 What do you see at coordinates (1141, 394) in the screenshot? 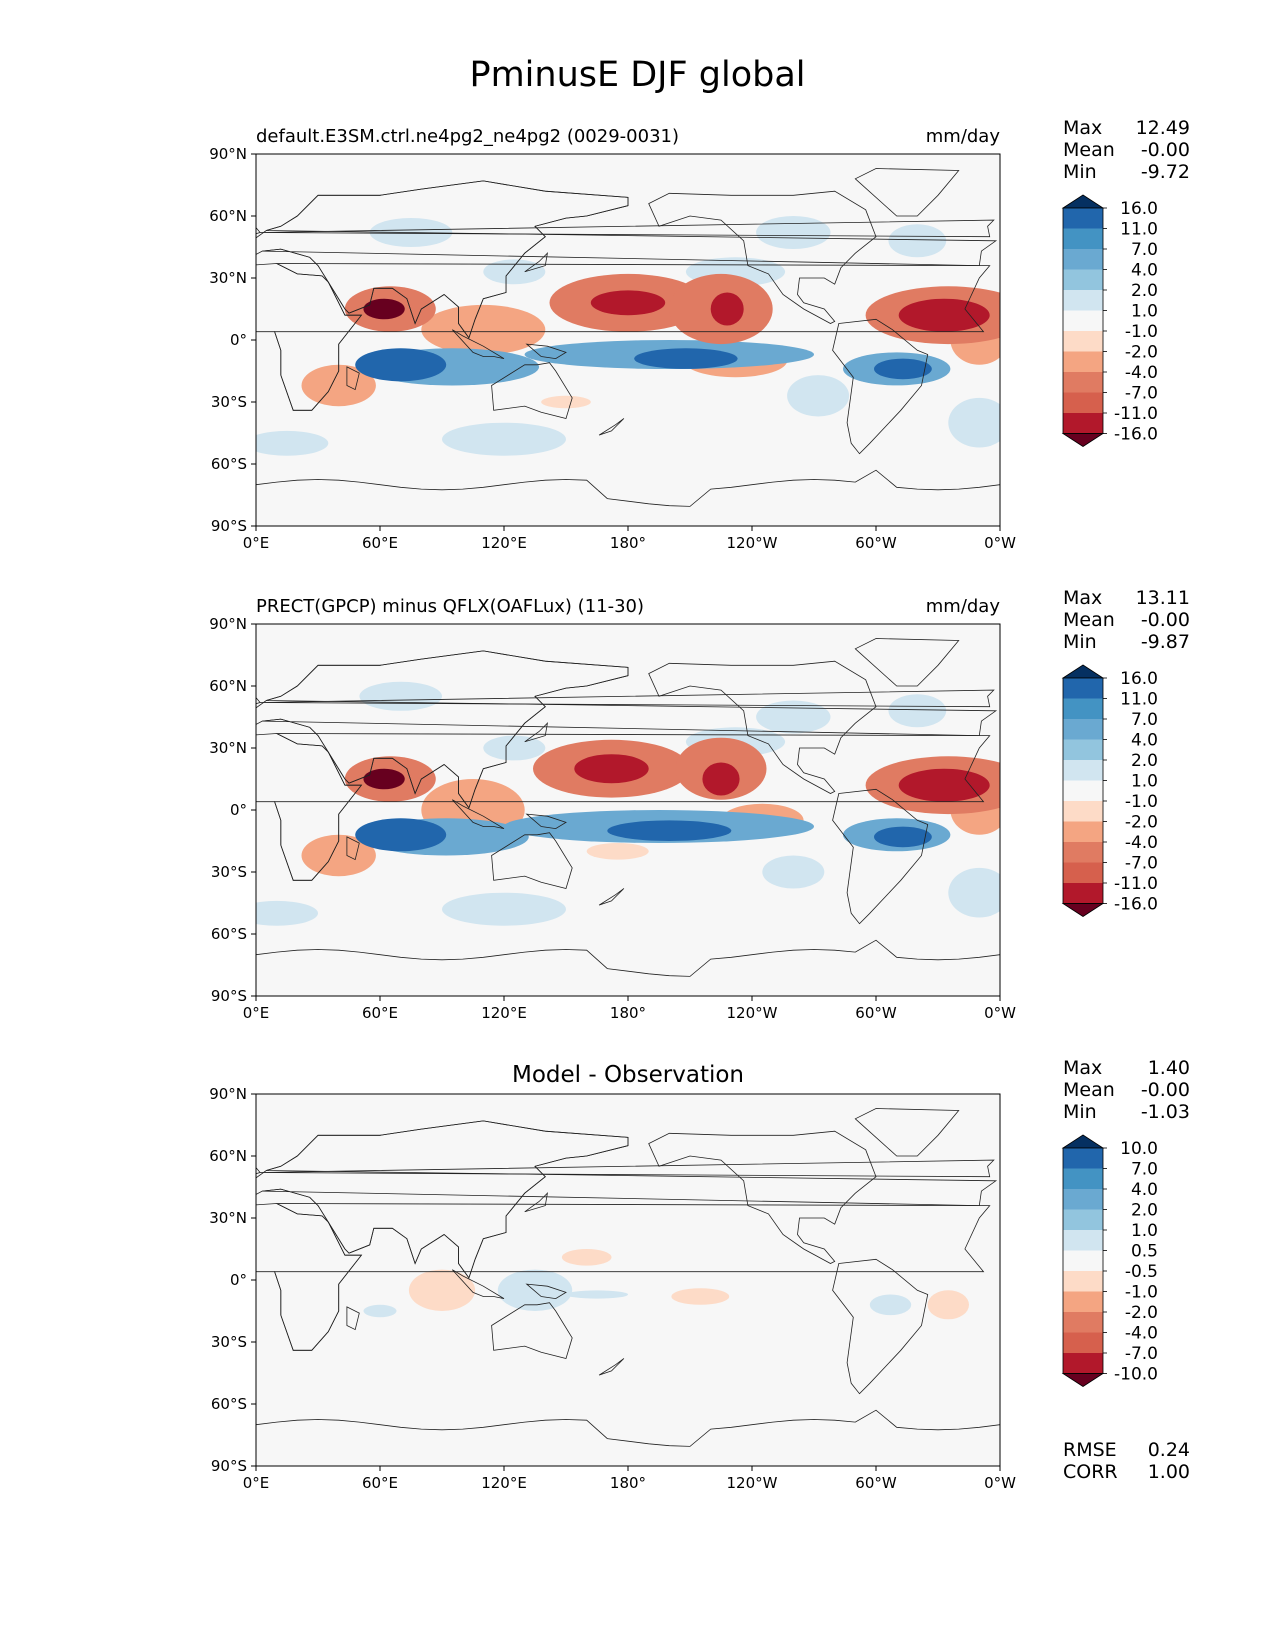
I see `colorbar-tick-label: -7.0` at bounding box center [1141, 394].